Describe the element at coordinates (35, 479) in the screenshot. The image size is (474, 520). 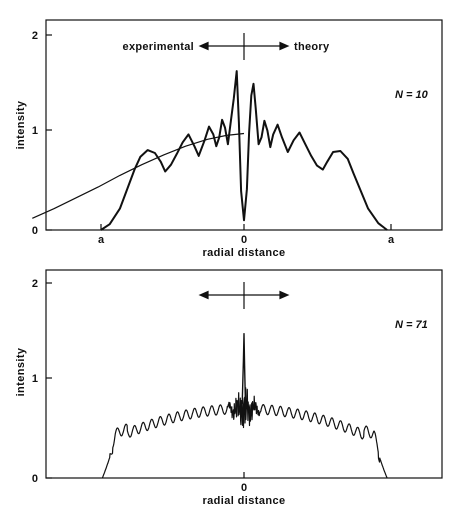
I see `y-tick-label-0-bottom: 0` at that location.